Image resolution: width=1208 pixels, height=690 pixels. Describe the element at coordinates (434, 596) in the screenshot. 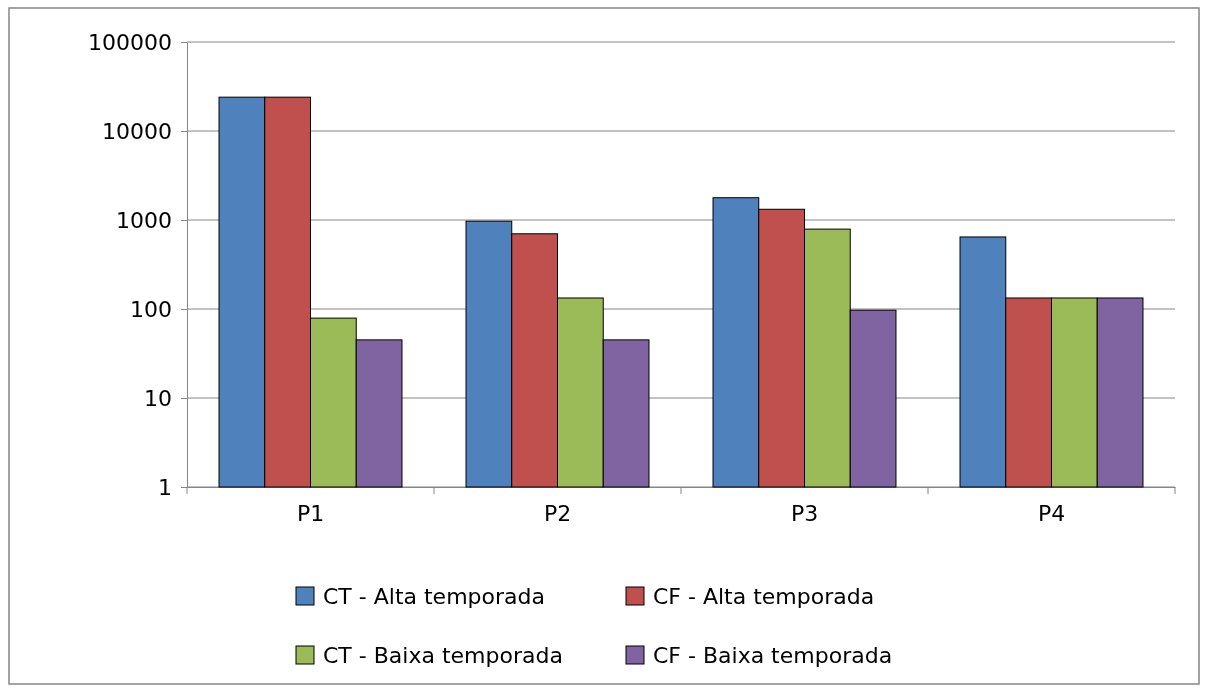

I see `legend-label: CT - Alta temporada` at that location.